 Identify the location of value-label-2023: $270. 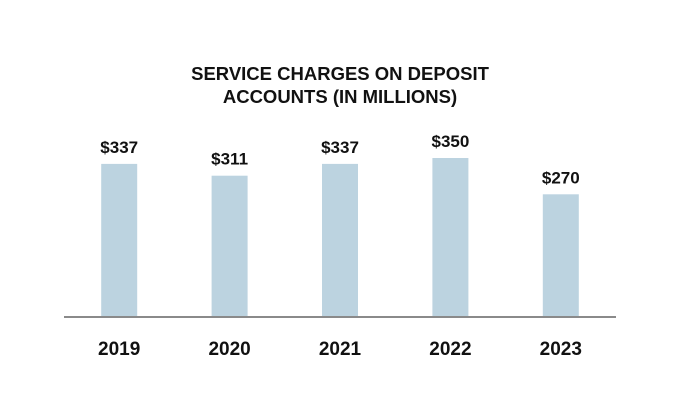
(561, 177).